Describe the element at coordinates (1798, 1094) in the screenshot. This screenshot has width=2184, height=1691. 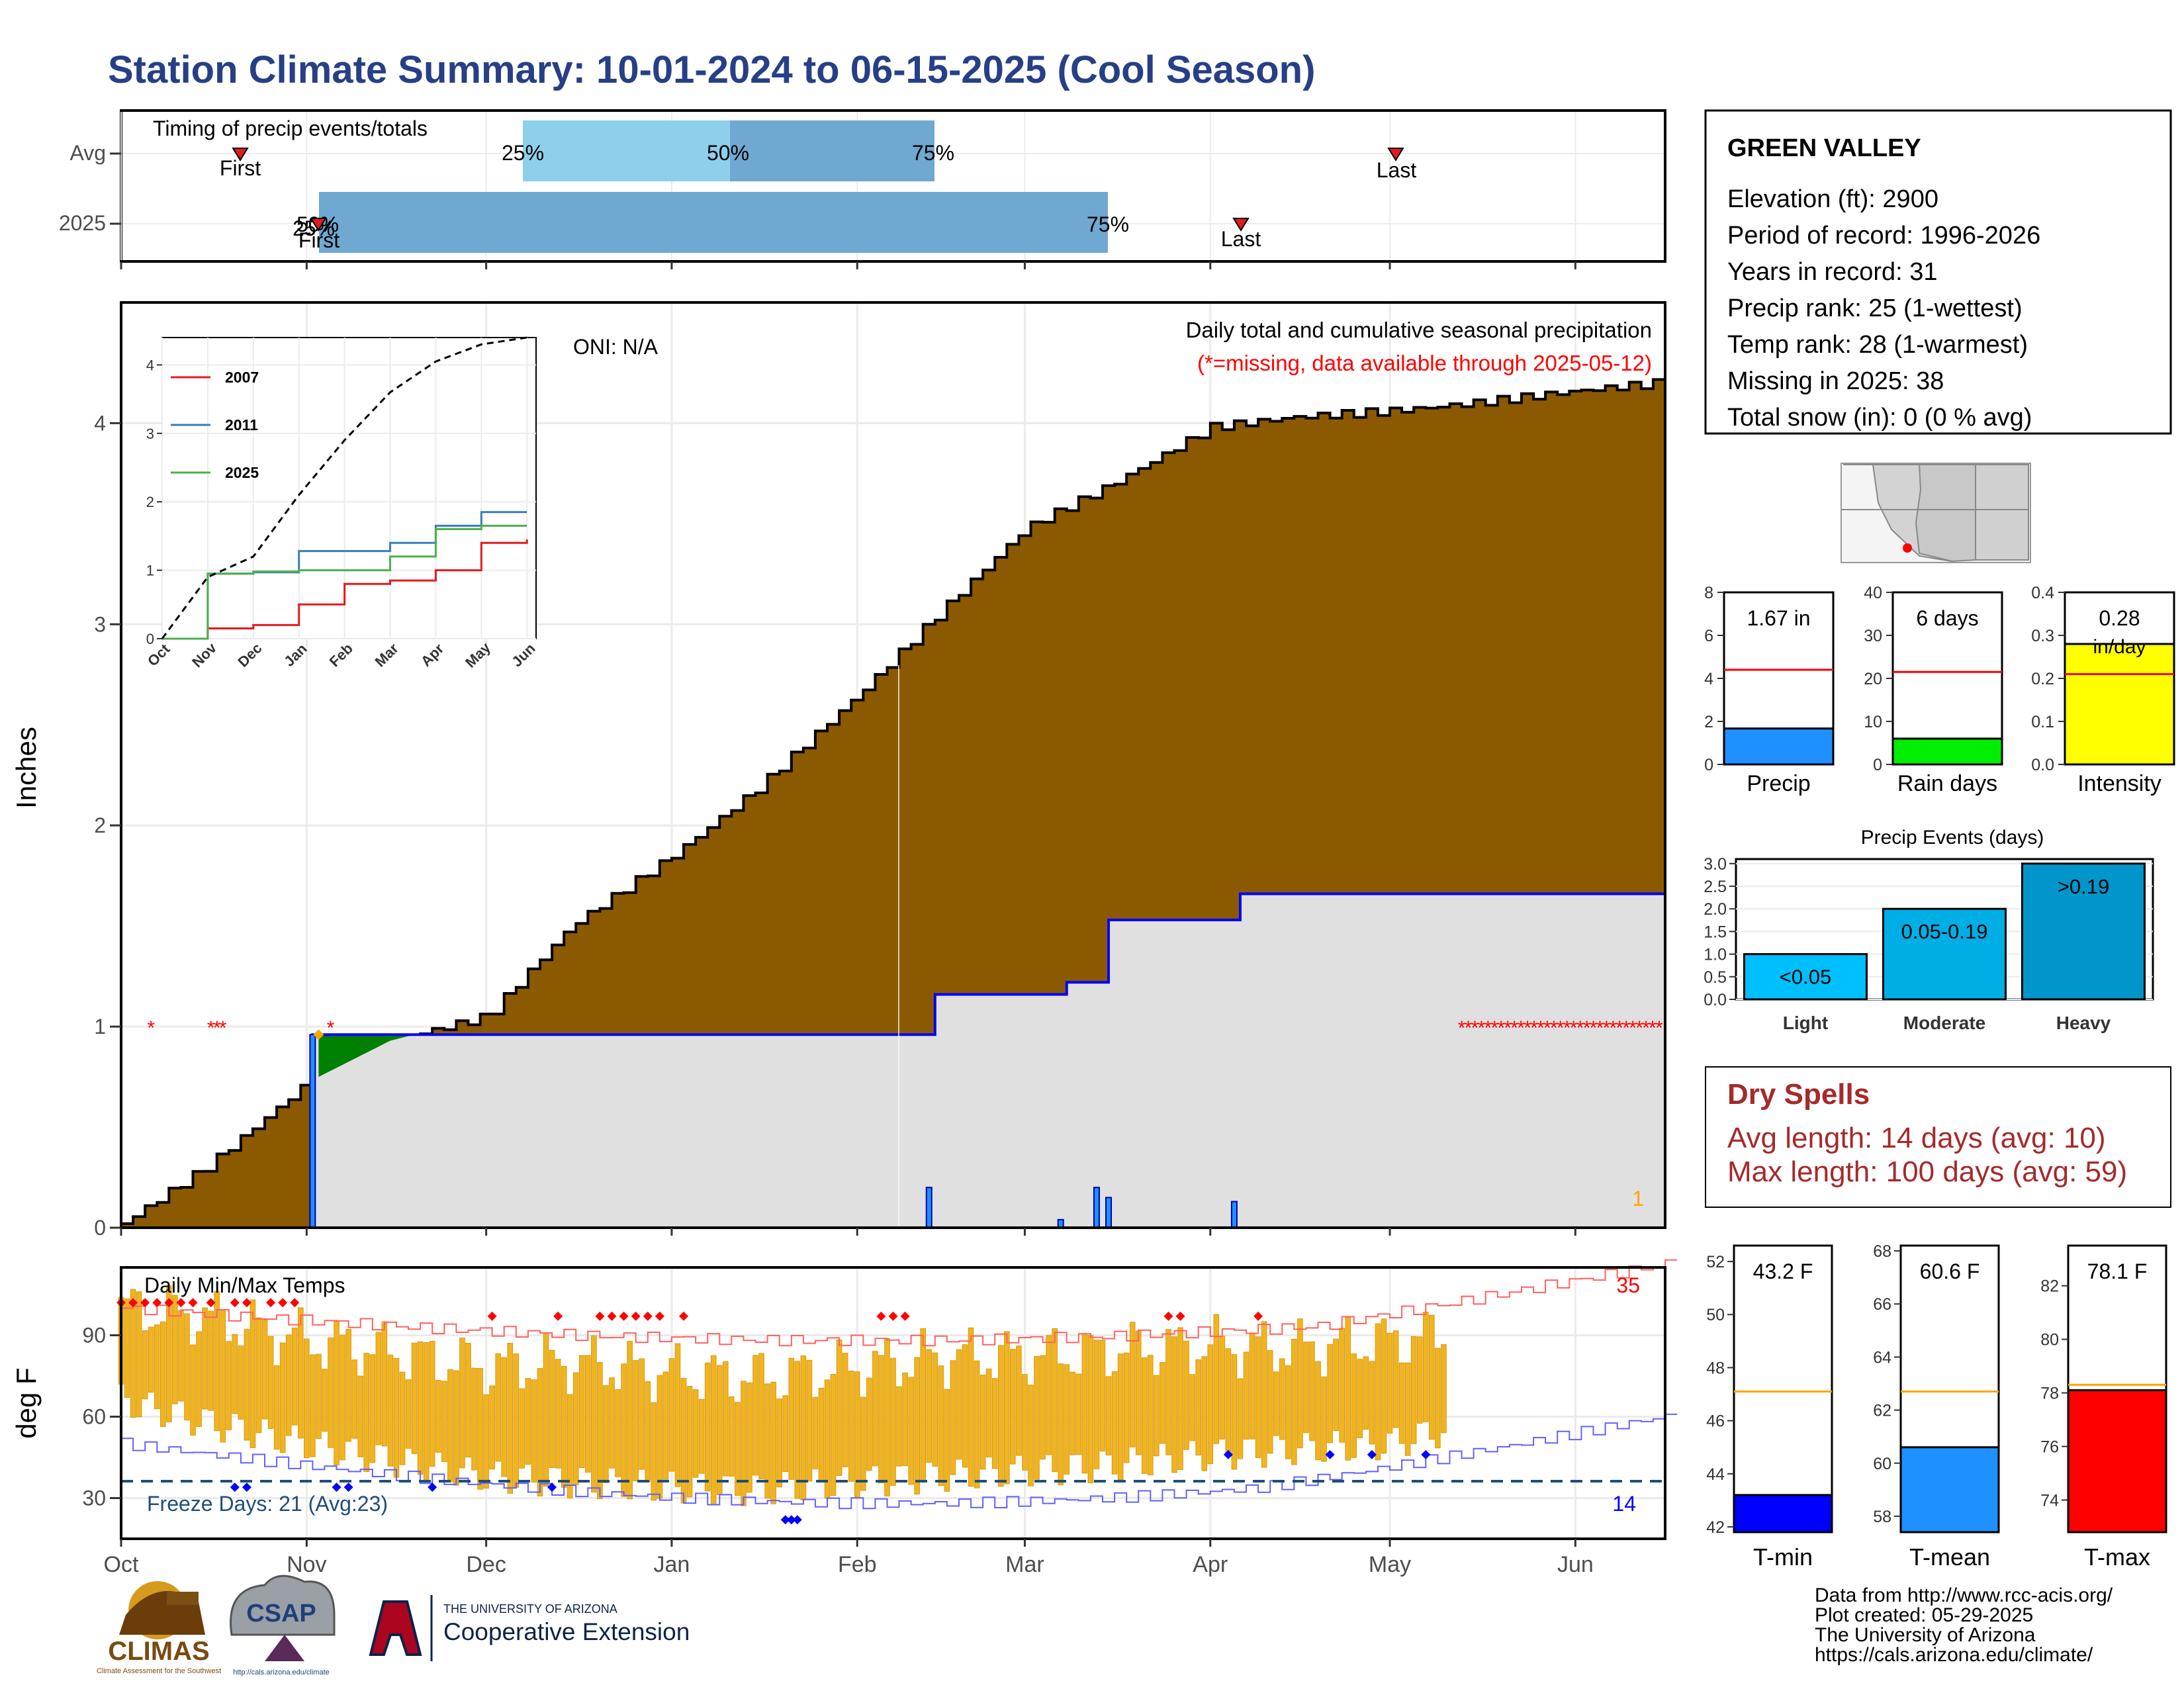
I see `dry-spells-title: Dry Spells` at that location.